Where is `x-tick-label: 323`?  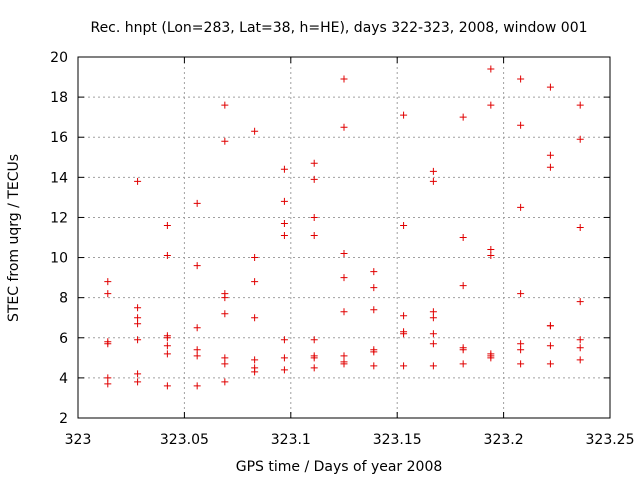
x-tick-label: 323 is located at coordinates (78, 440).